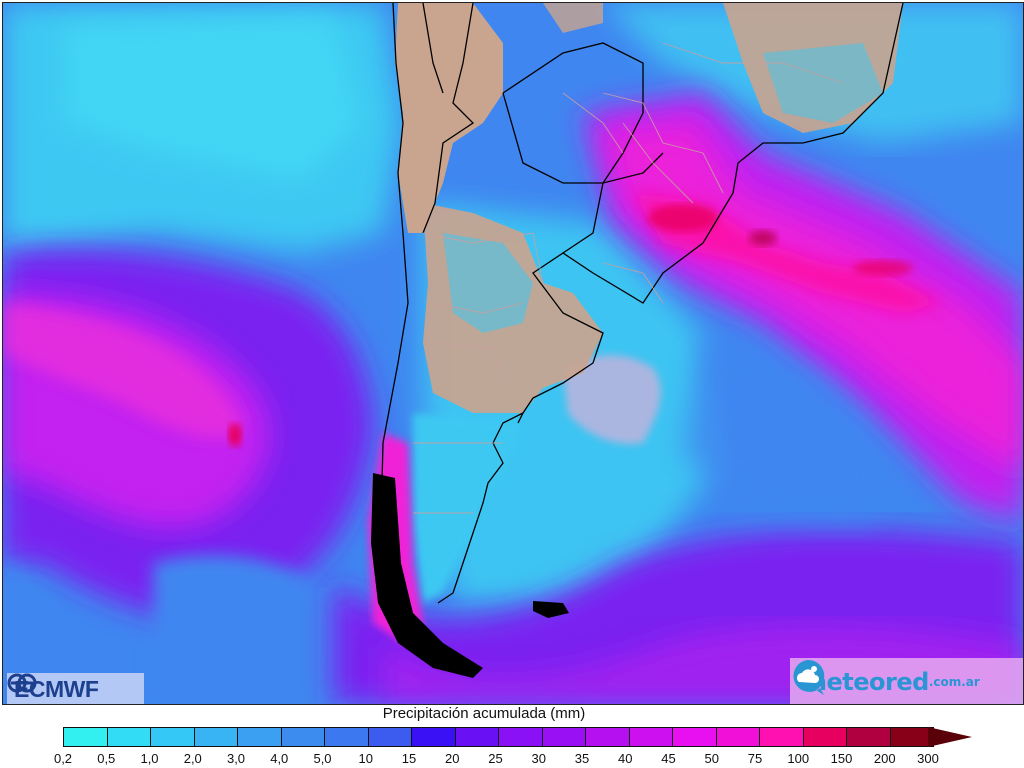  I want to click on legend-label: 25, so click(495, 758).